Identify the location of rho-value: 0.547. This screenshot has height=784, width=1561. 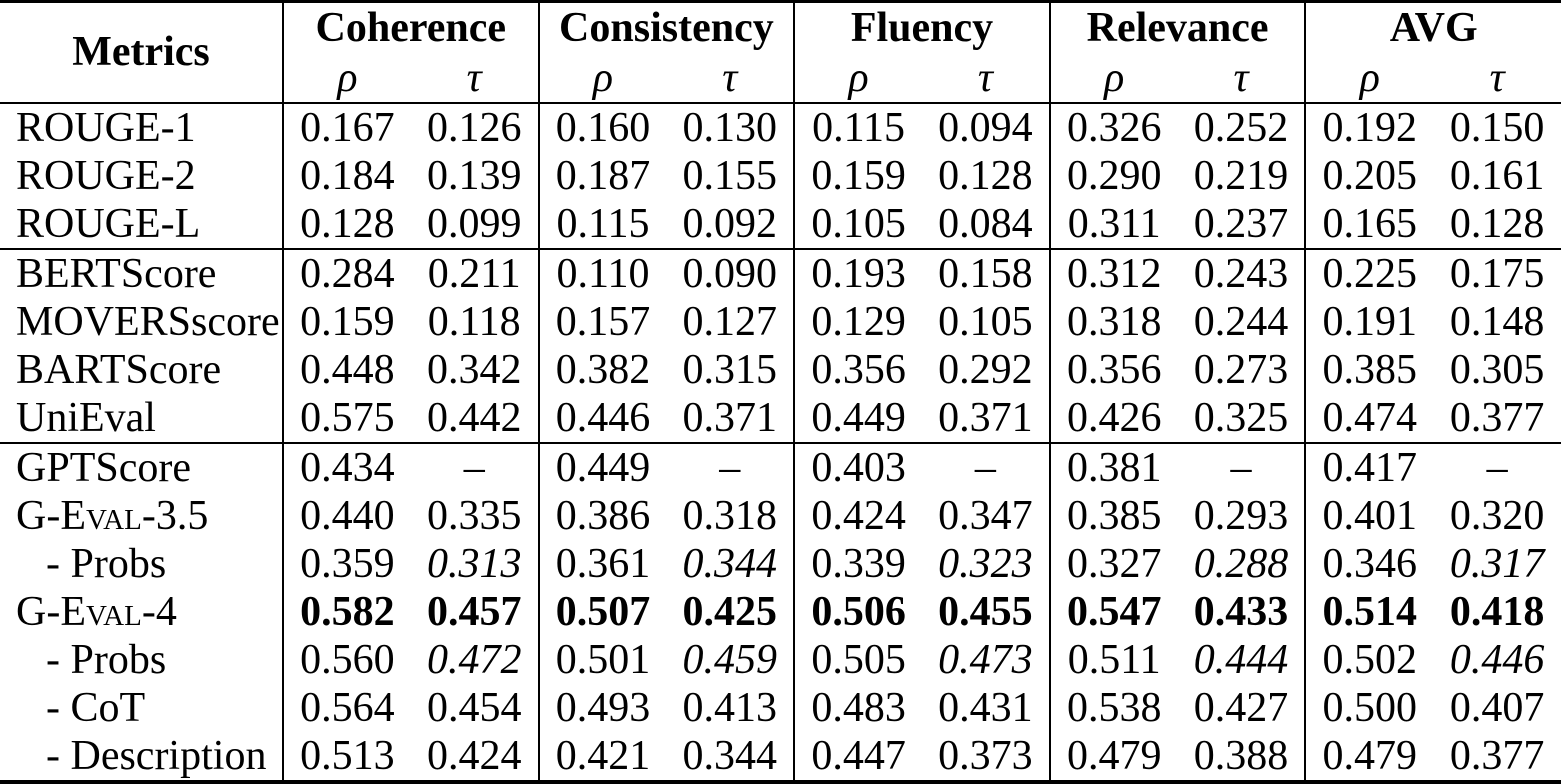
(1114, 611).